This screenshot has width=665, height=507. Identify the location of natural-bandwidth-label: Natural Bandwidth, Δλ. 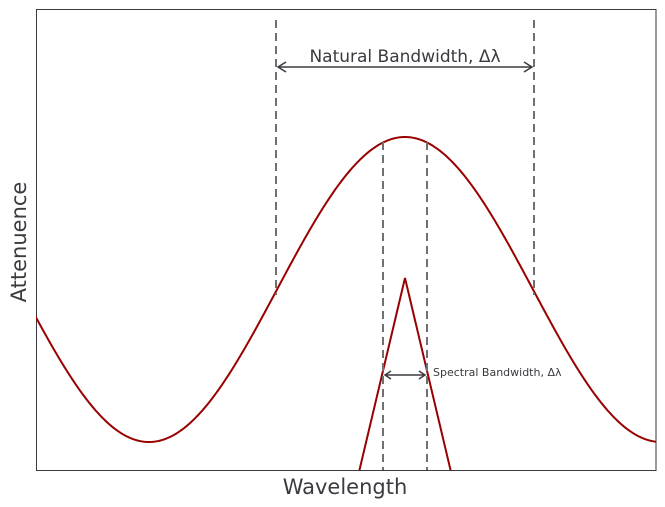
(404, 57).